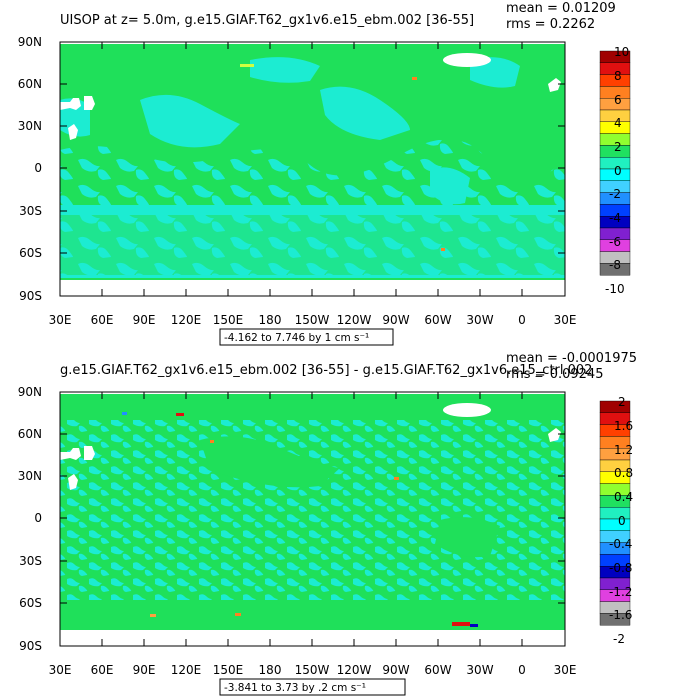 The width and height of the screenshot is (700, 700). I want to click on map-2-mean: mean = -0.0001975, so click(571, 358).